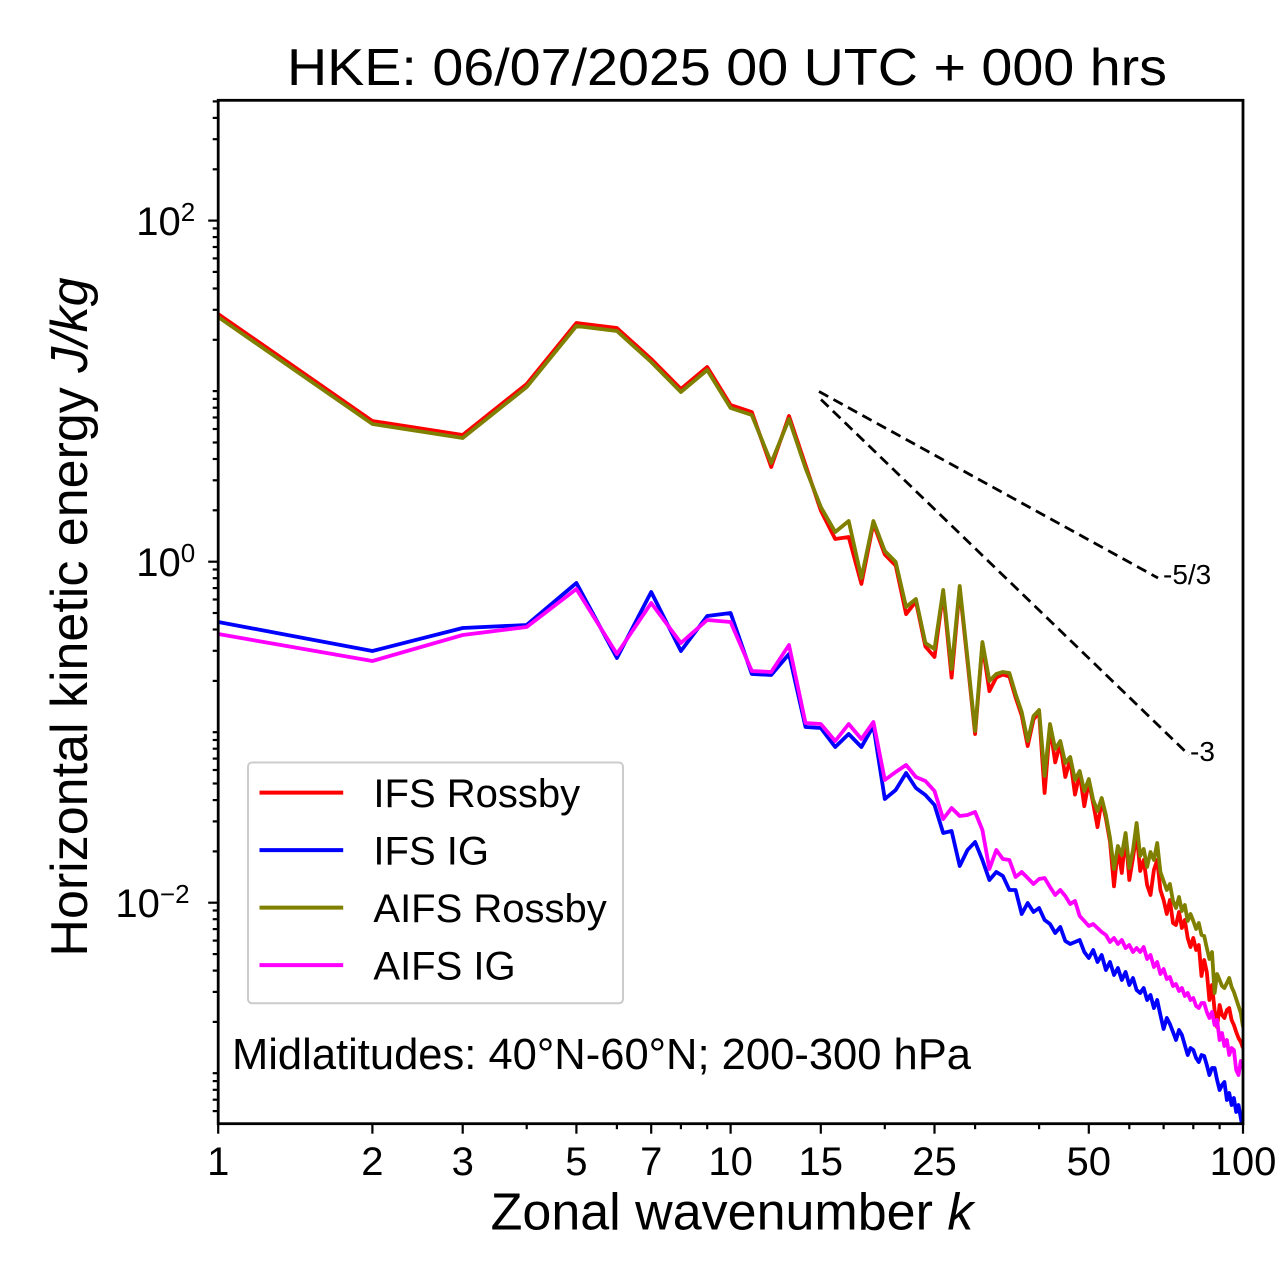 The image size is (1280, 1288). I want to click on svg-text: -5/3, so click(1187, 574).